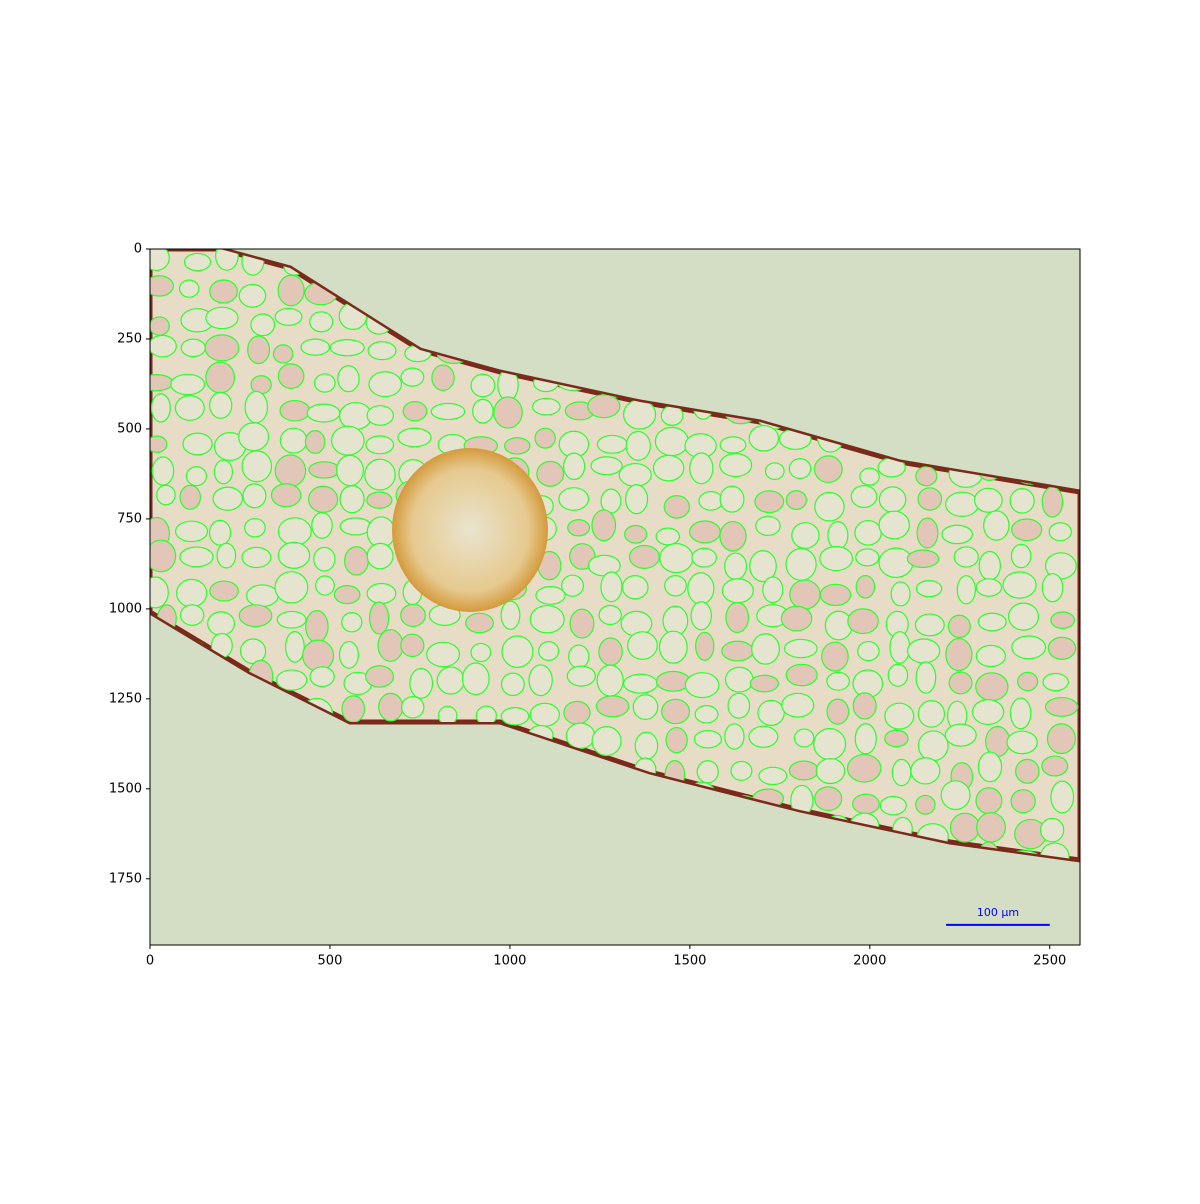  I want to click on x-tick-label: 500, so click(330, 961).